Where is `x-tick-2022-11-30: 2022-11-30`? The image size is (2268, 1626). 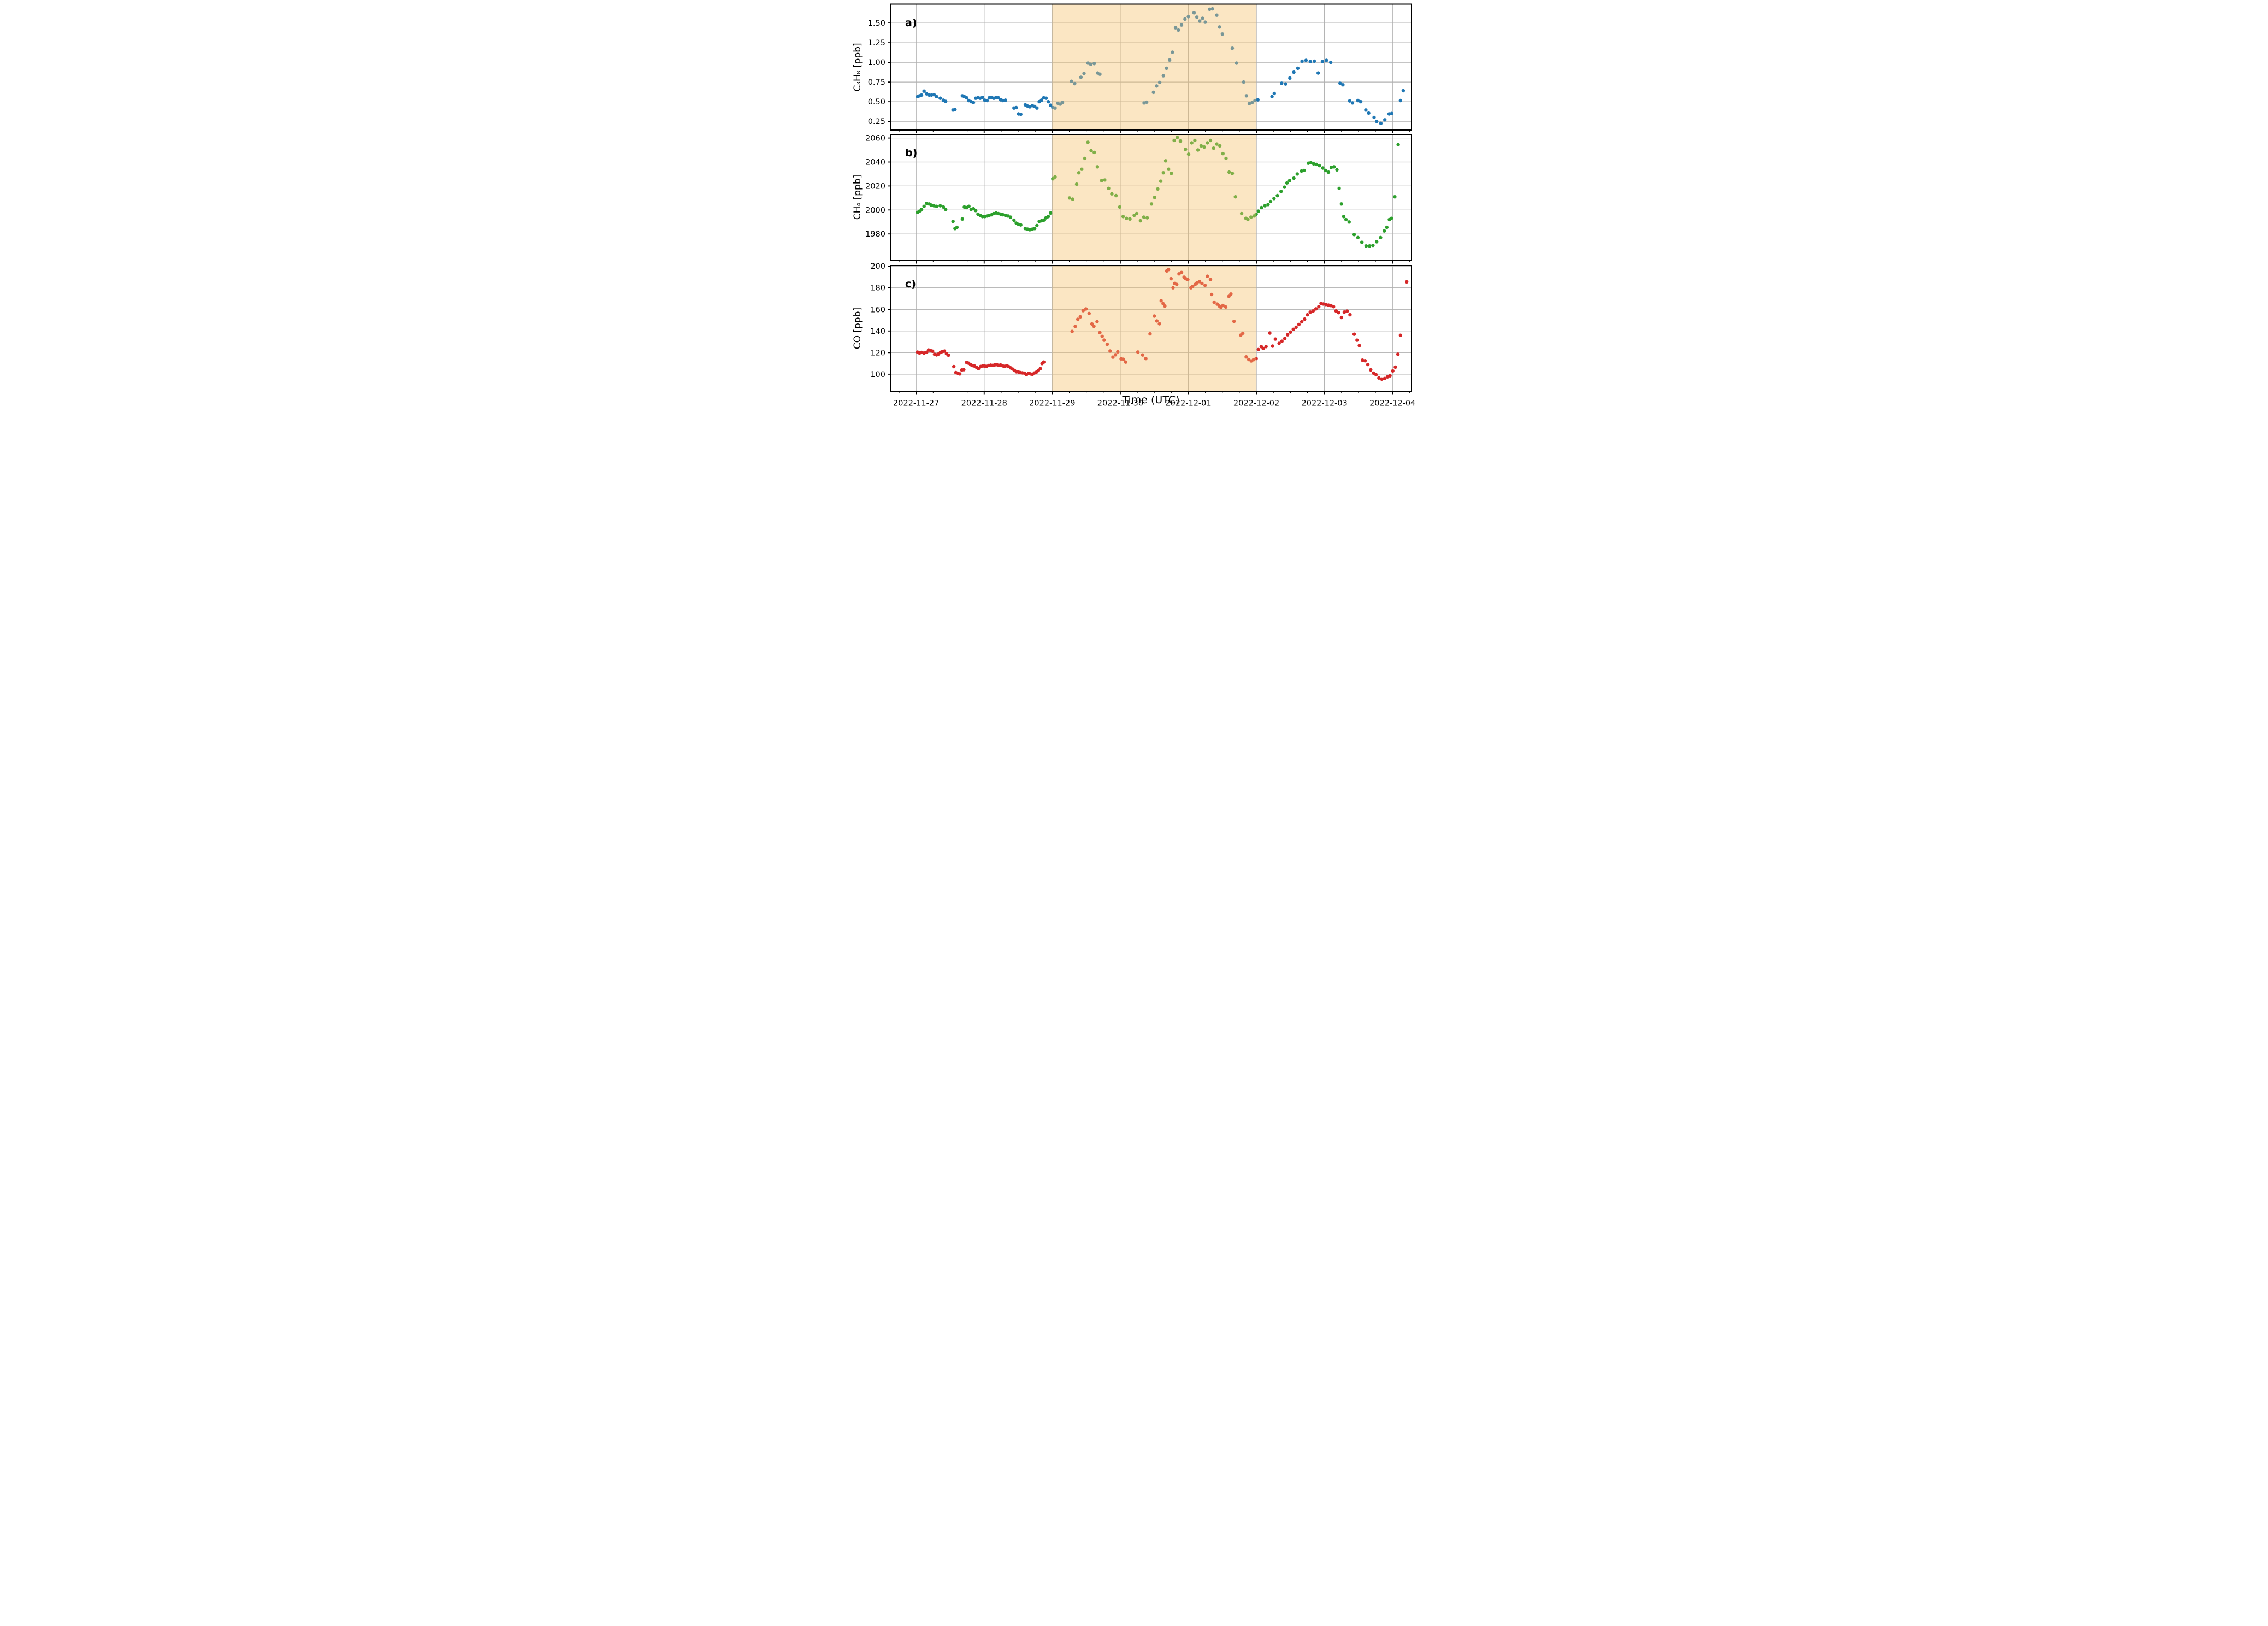
x-tick-2022-11-30: 2022-11-30 is located at coordinates (1120, 403).